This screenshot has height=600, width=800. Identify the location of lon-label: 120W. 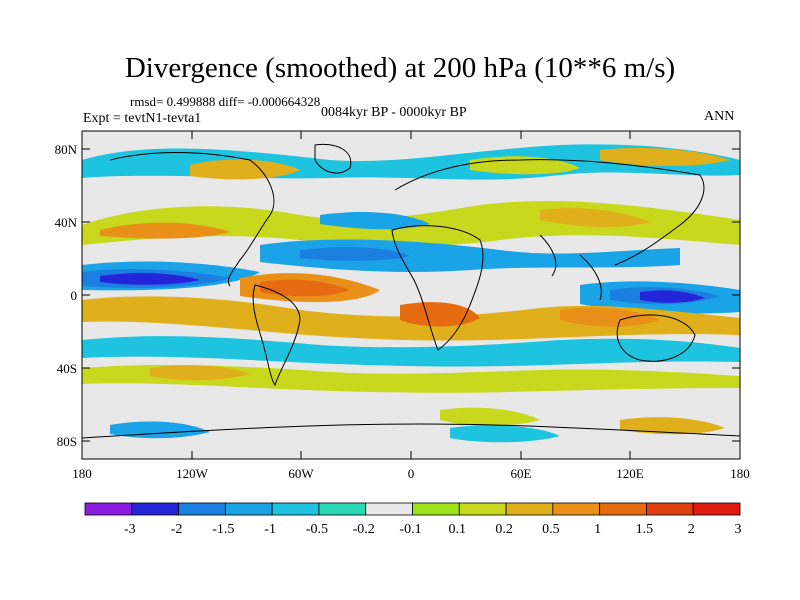
(192, 473).